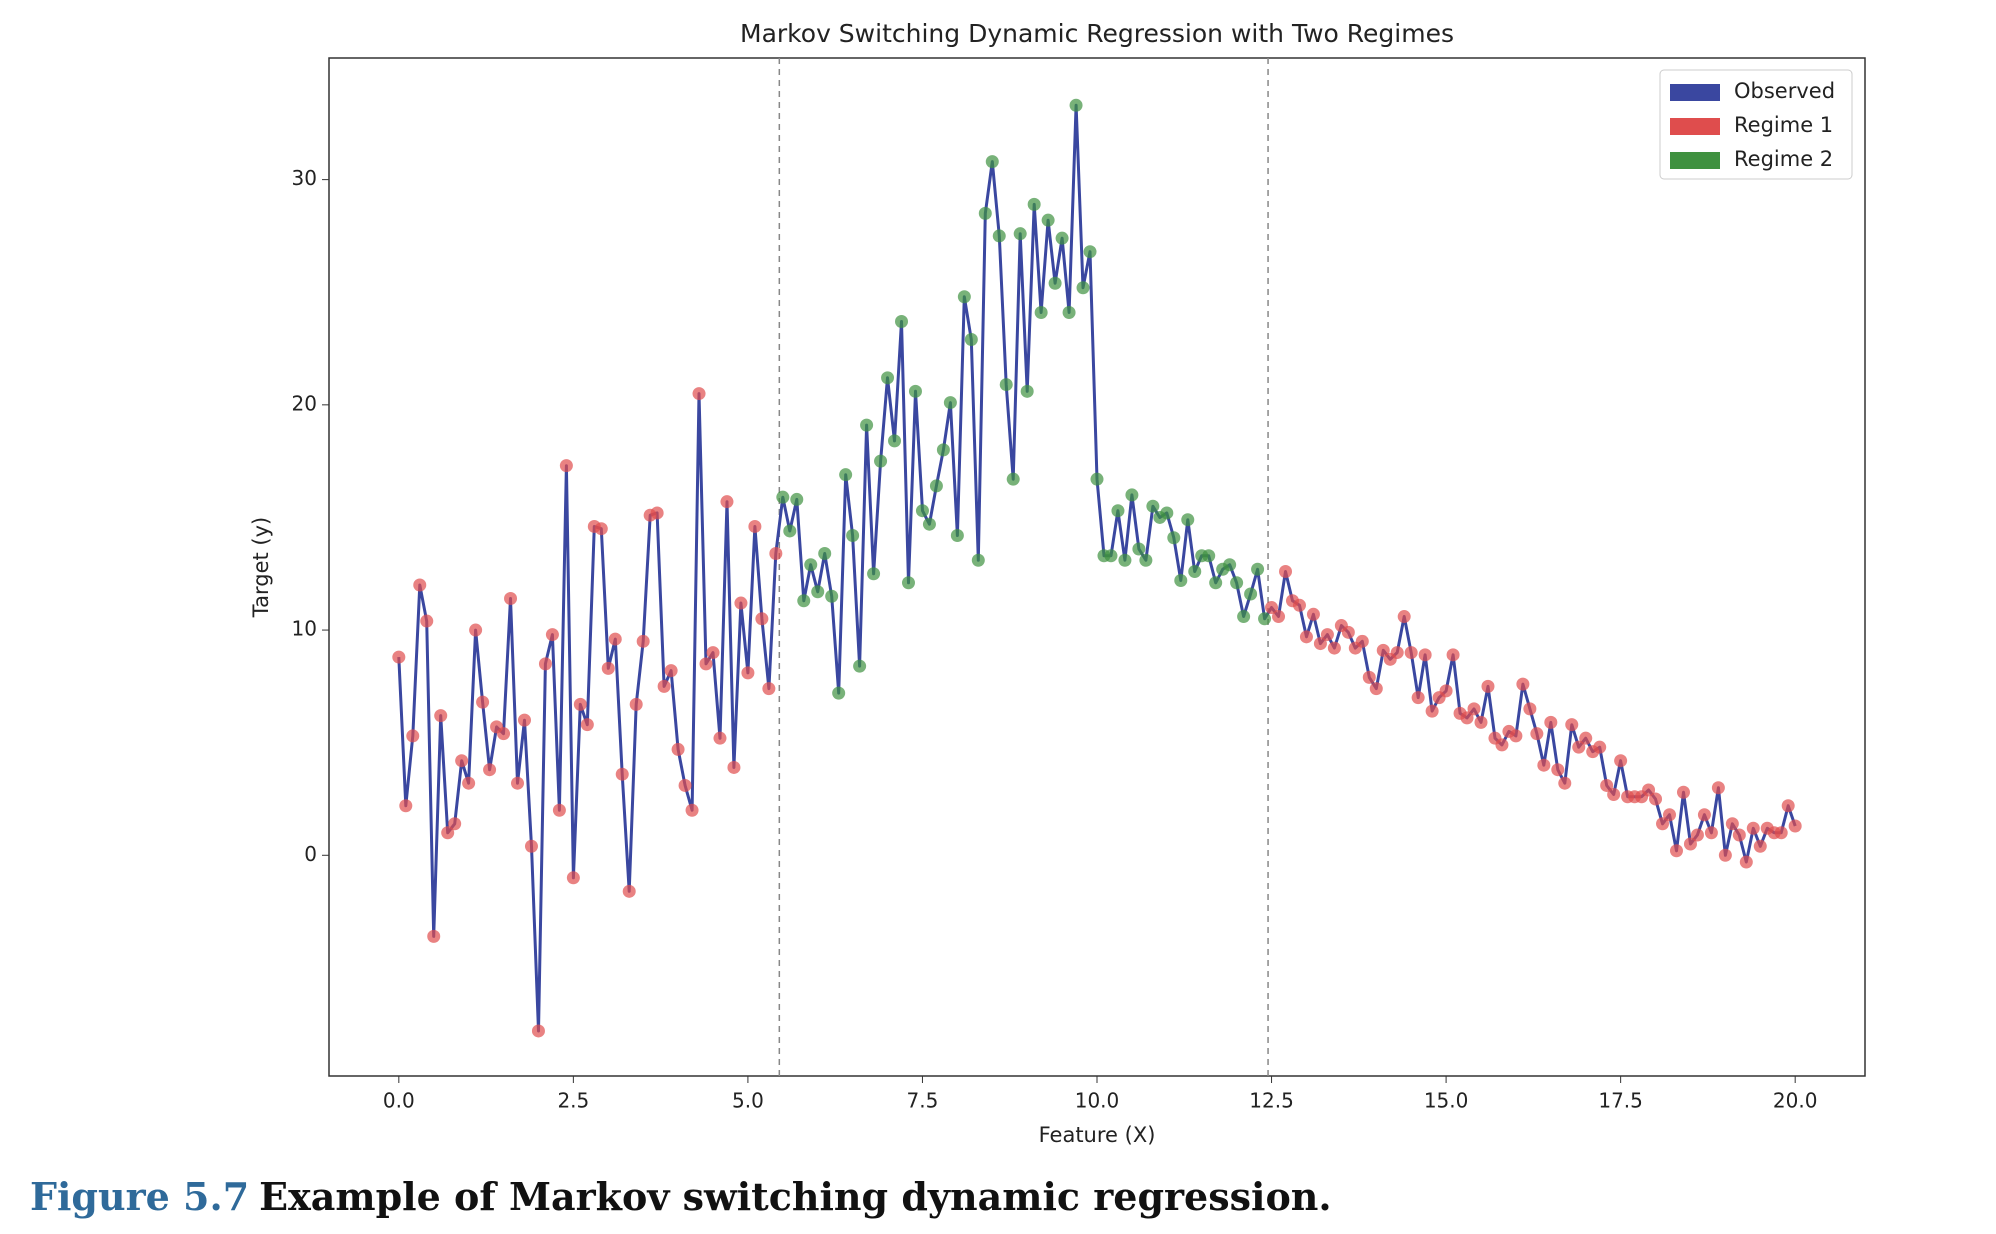  Describe the element at coordinates (1097, 1101) in the screenshot. I see `x-tick-label: 10.0` at that location.